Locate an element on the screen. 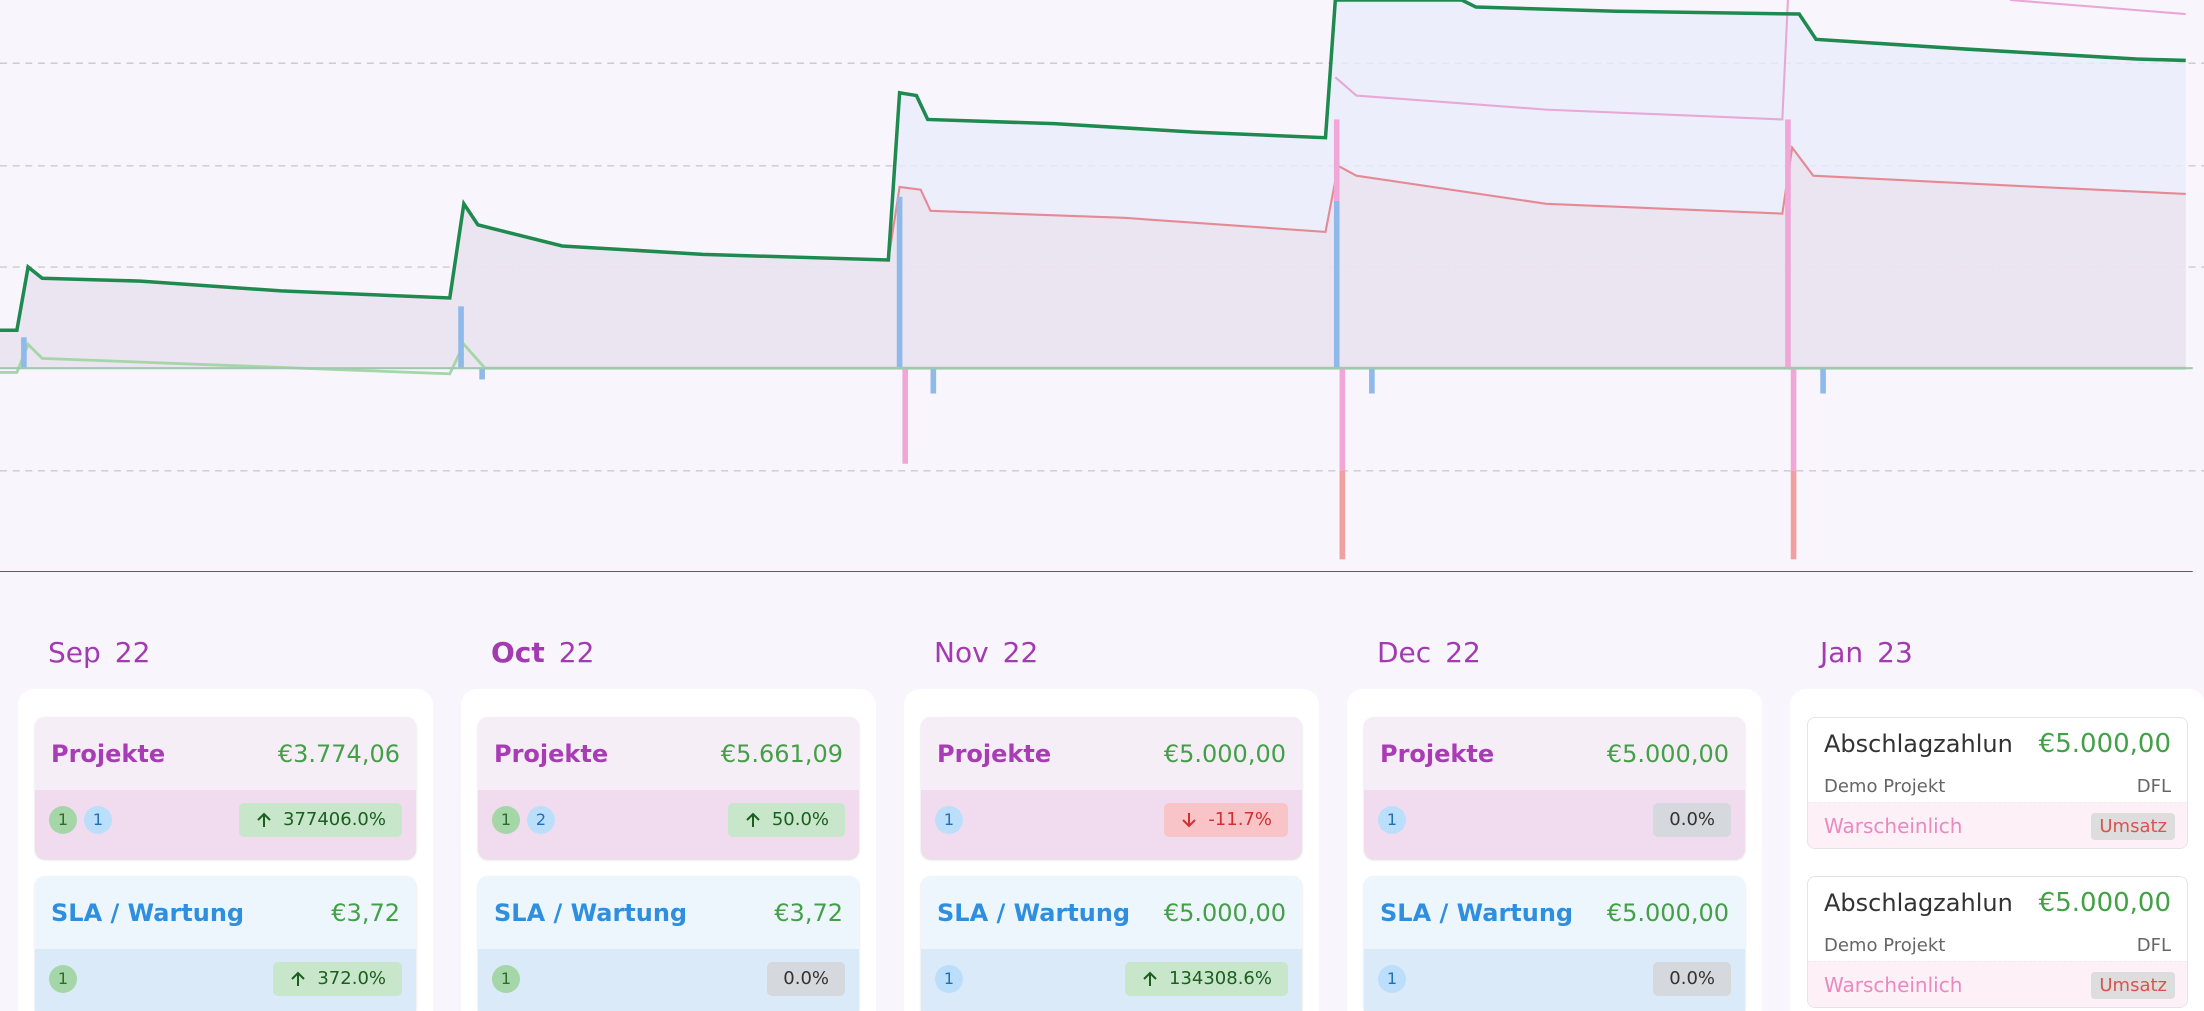 The width and height of the screenshot is (2204, 1011). month-header: Sep 22 is located at coordinates (99, 652).